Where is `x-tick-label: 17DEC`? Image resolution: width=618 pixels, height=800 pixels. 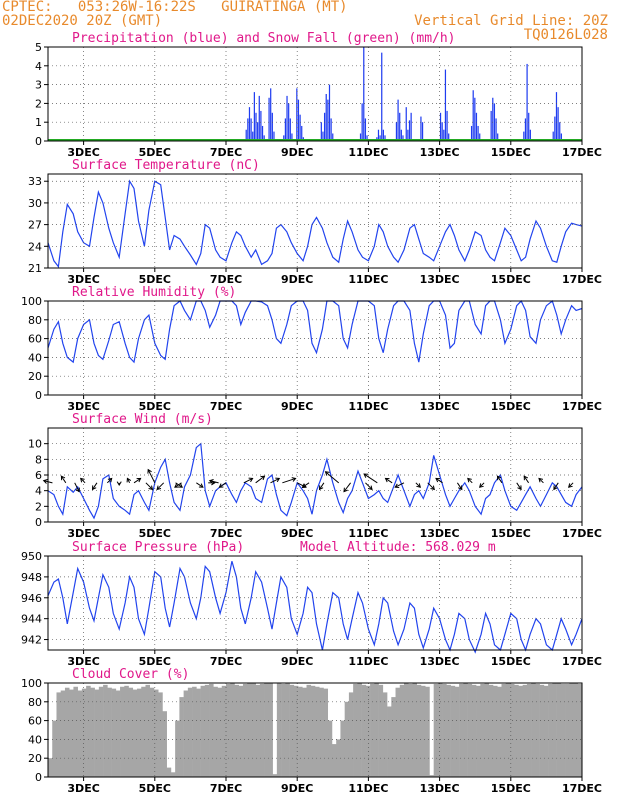
x-tick-label: 17DEC is located at coordinates (582, 661).